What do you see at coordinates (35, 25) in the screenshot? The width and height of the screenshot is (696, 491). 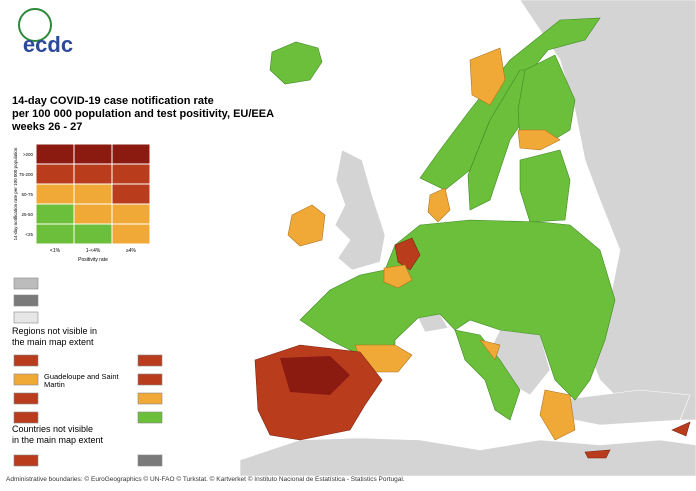 I see `logo-globe` at bounding box center [35, 25].